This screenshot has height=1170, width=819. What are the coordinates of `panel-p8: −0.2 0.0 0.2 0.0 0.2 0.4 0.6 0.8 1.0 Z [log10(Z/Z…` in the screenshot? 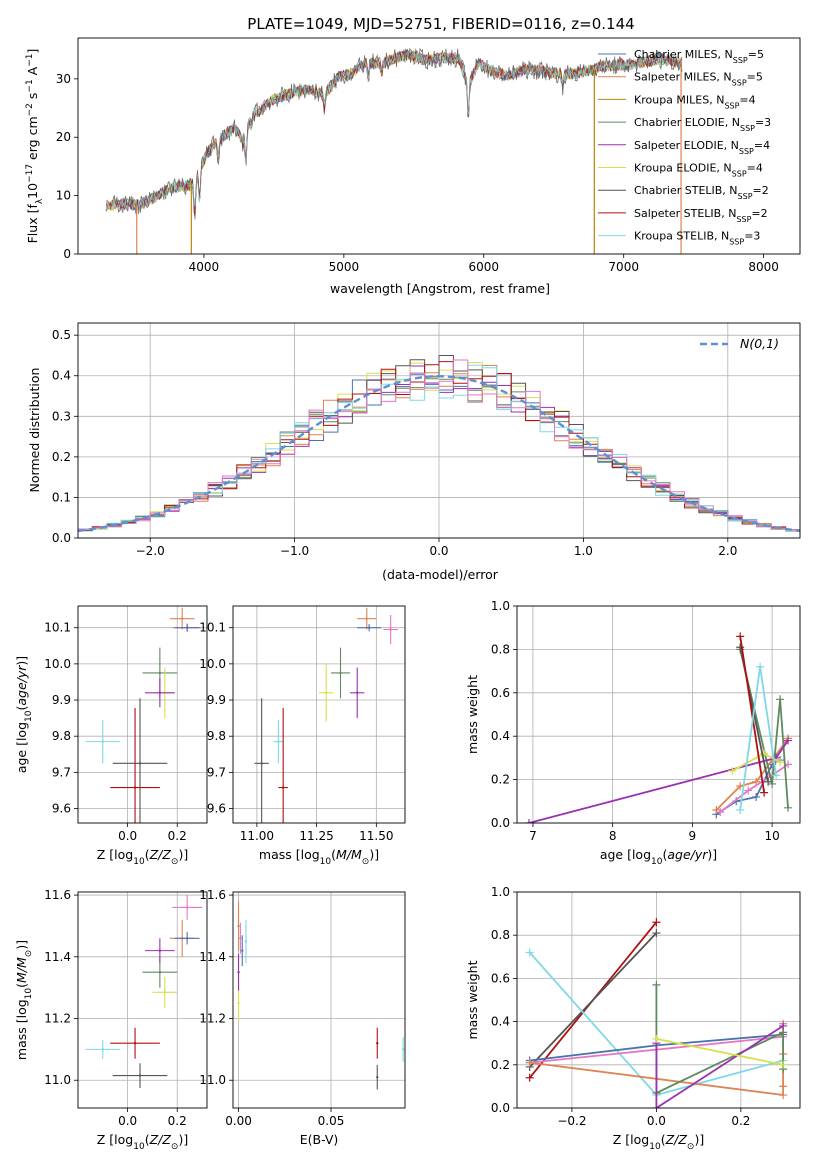 It's located at (633, 1018).